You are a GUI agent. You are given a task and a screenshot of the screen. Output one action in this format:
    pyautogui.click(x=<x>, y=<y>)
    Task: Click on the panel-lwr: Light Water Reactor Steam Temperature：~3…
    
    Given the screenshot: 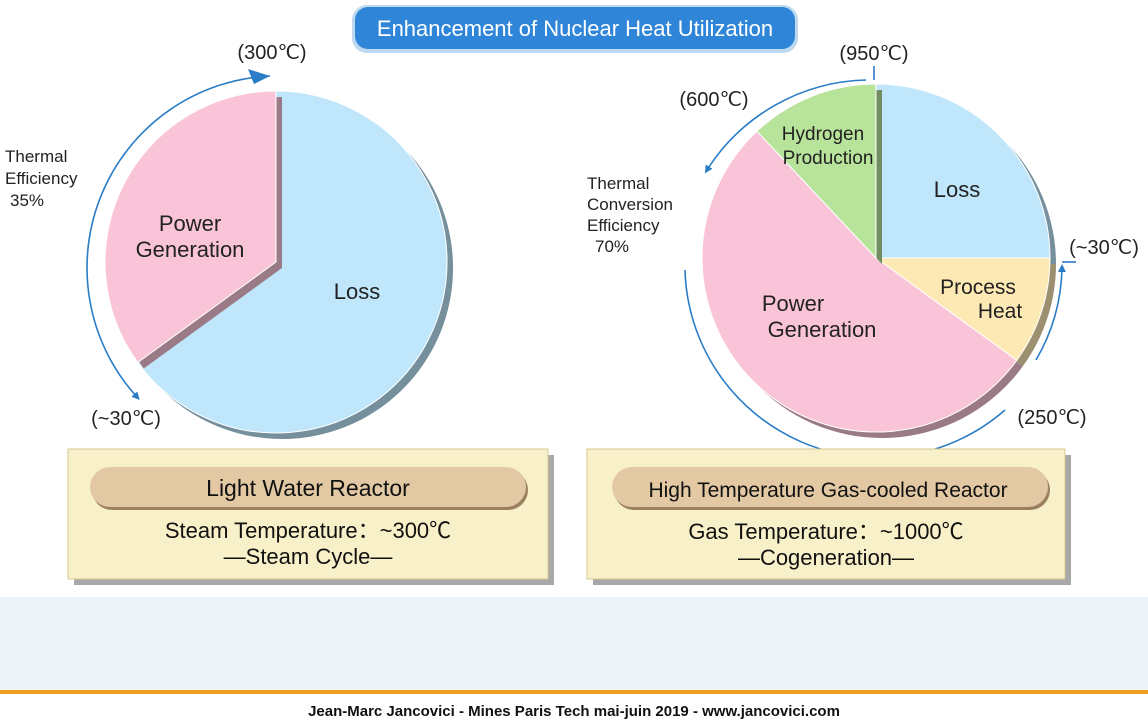 What is the action you would take?
    pyautogui.click(x=310, y=516)
    